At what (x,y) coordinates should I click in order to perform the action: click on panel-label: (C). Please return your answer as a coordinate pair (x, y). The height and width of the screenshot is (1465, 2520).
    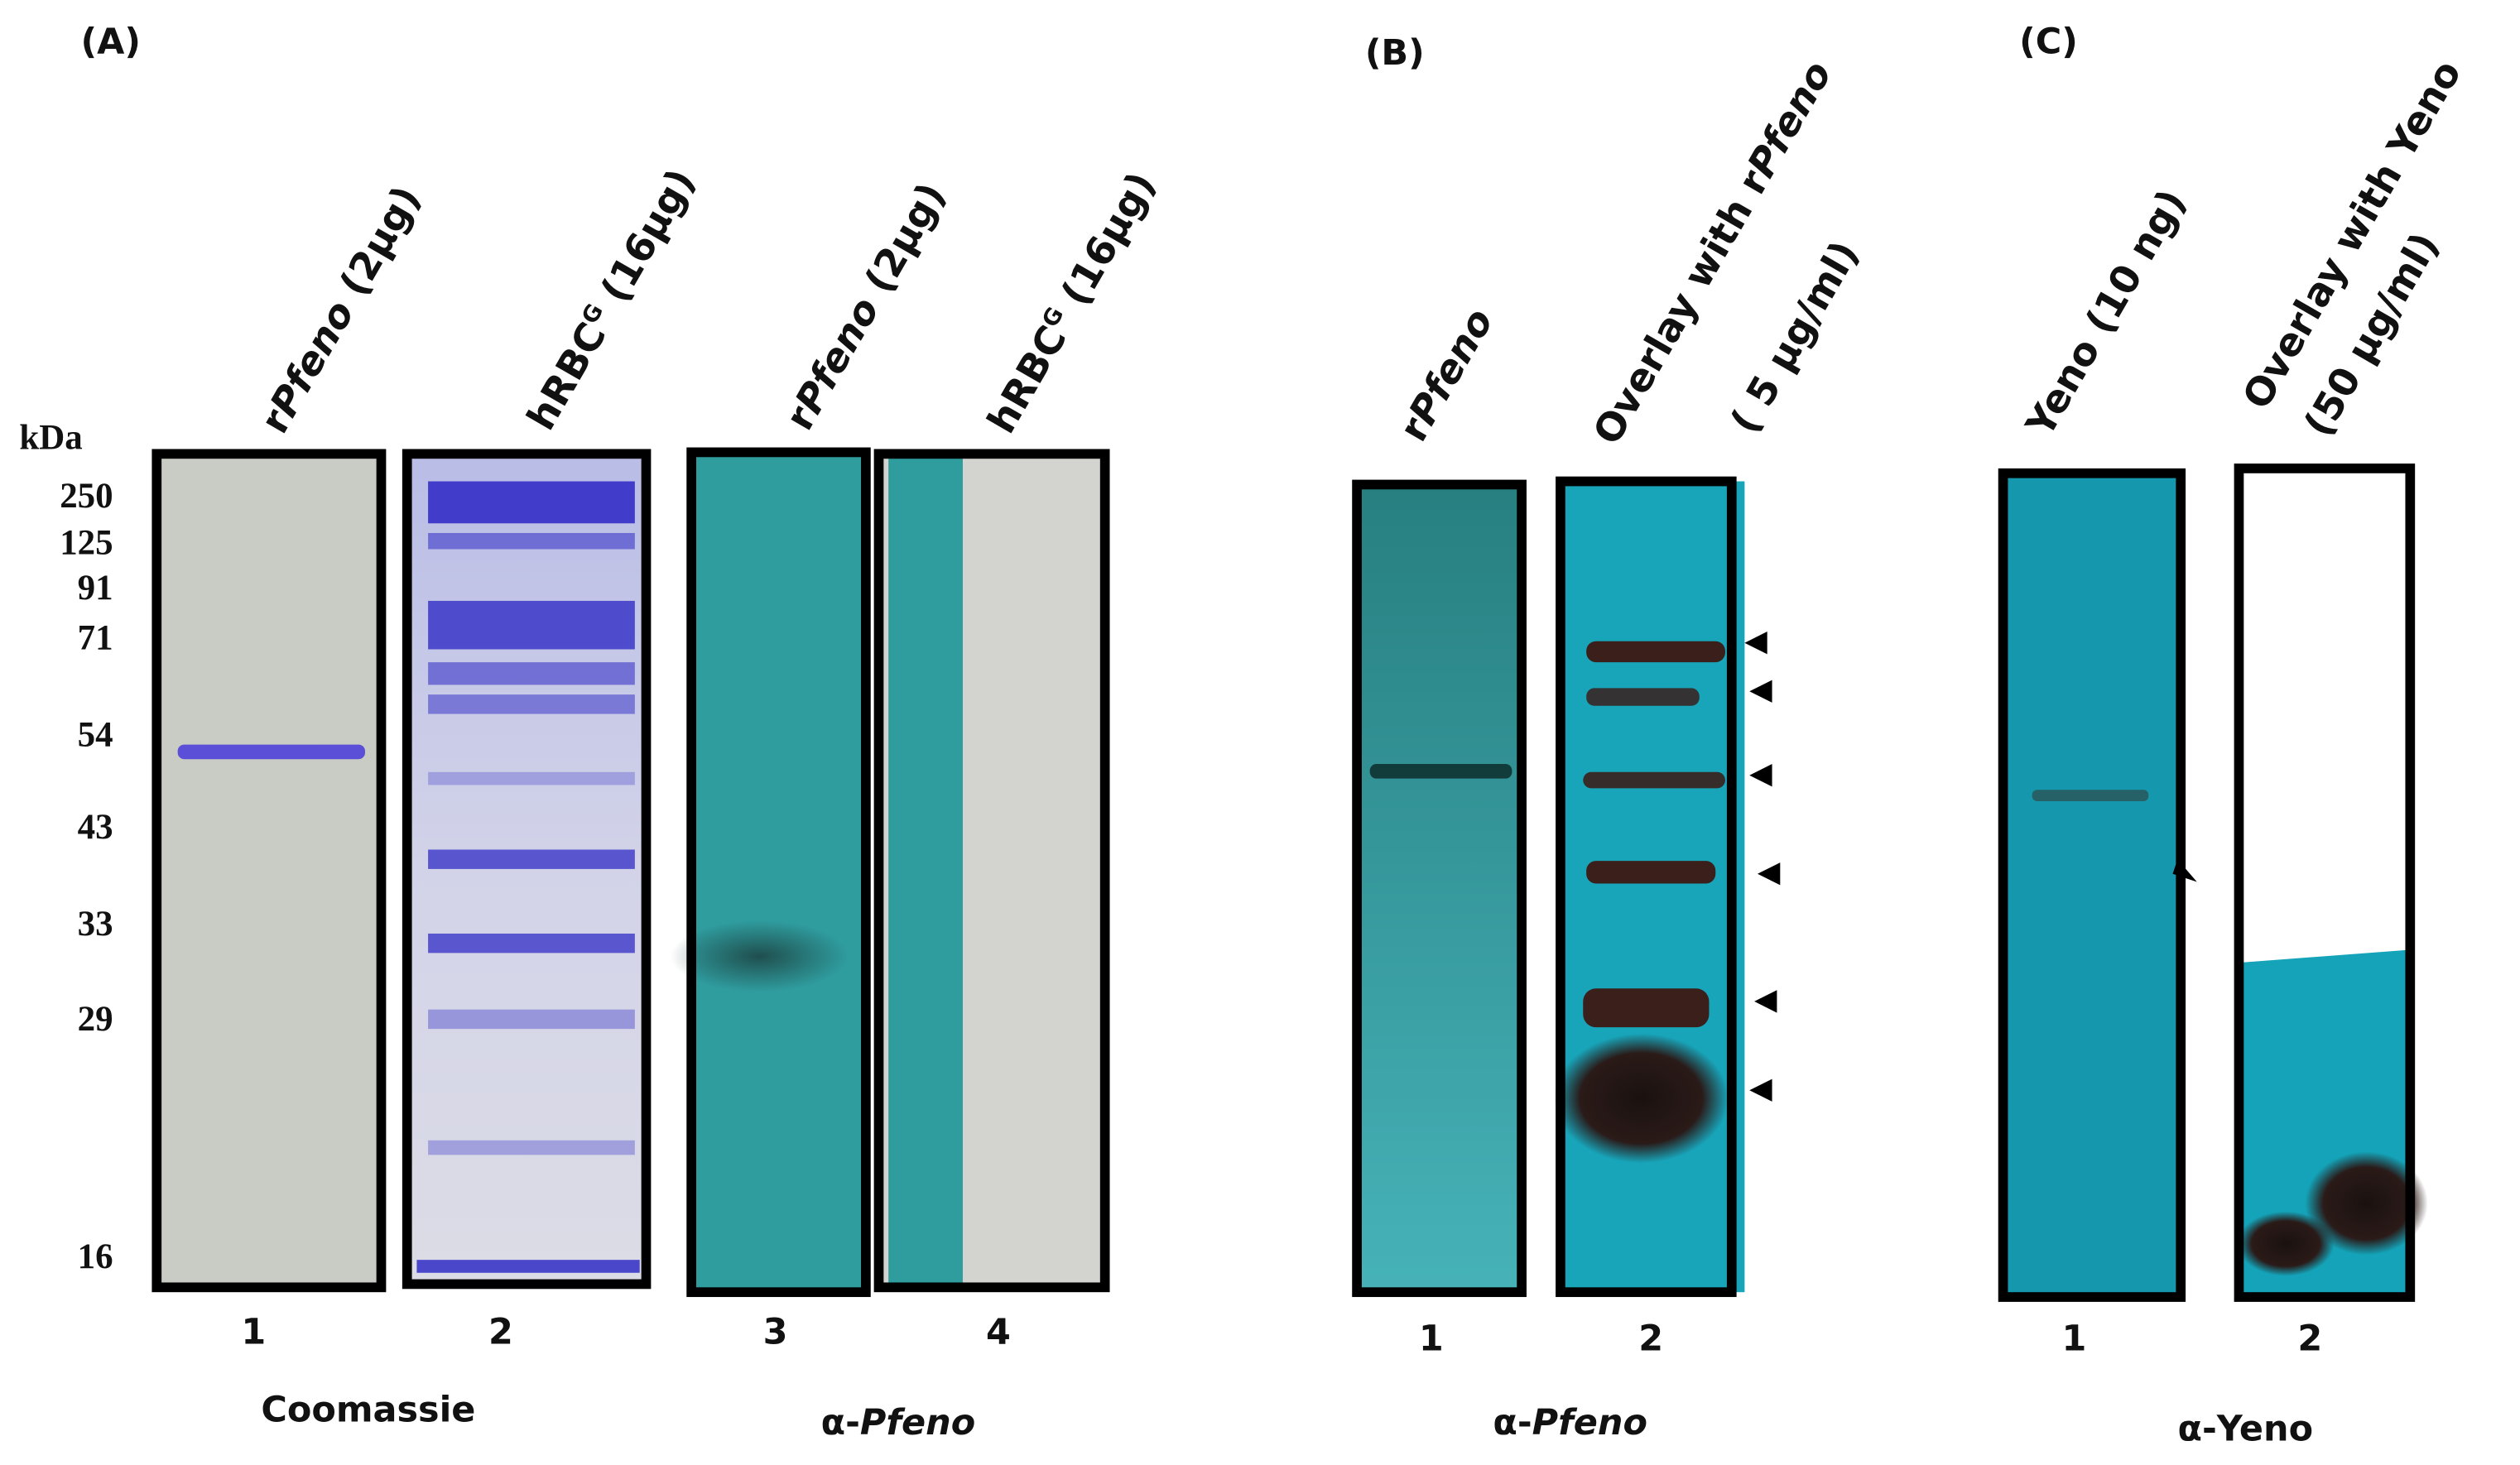
    Looking at the image, I should click on (2048, 41).